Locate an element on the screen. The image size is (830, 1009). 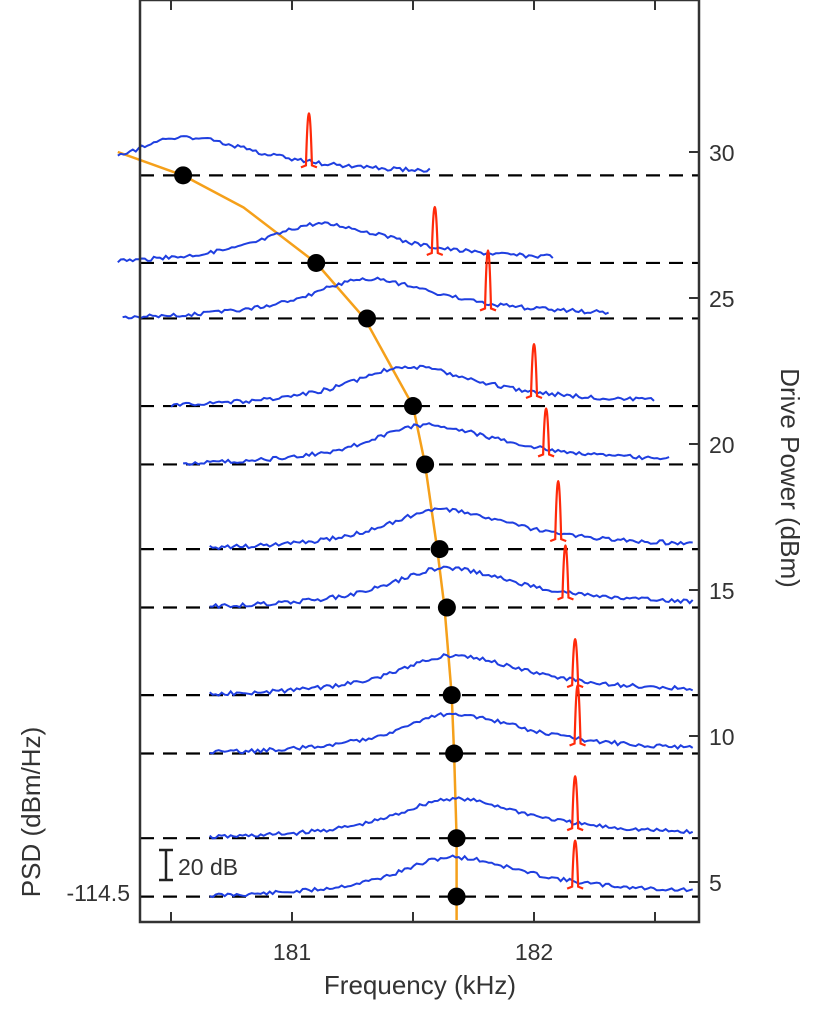
drive-peak-16.4 is located at coordinates (558, 511).